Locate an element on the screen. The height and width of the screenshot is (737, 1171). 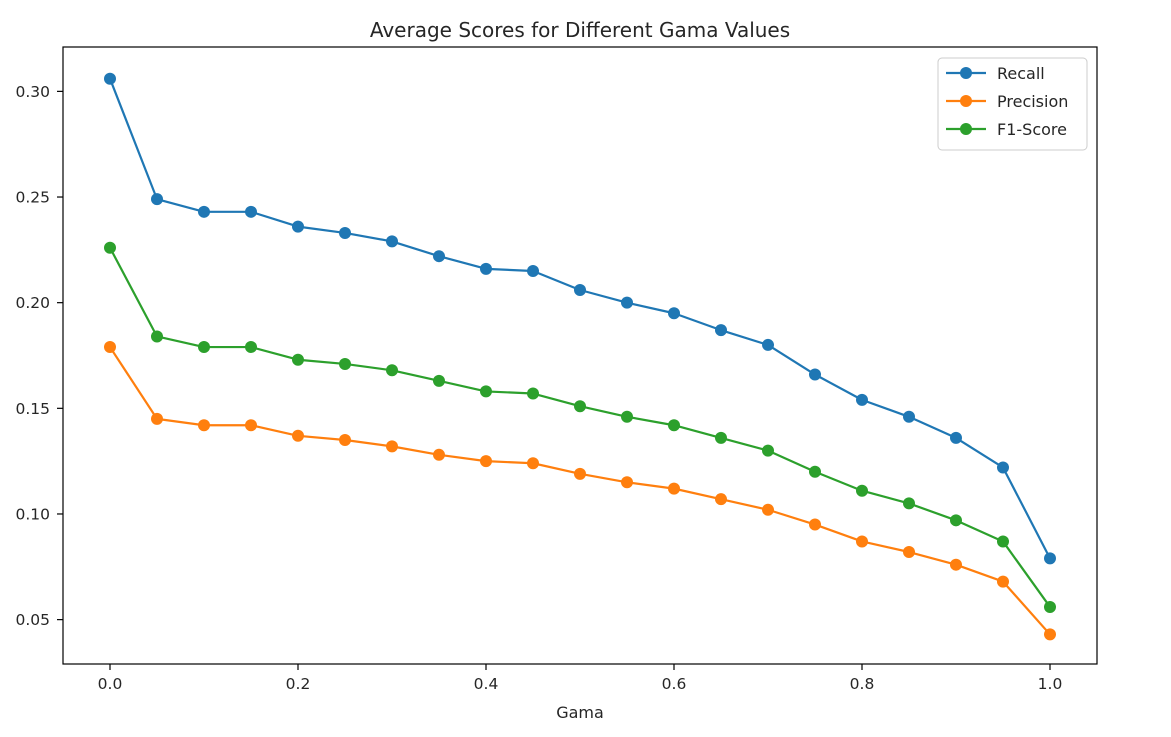
legend-f1-score-marker is located at coordinates (966, 129).